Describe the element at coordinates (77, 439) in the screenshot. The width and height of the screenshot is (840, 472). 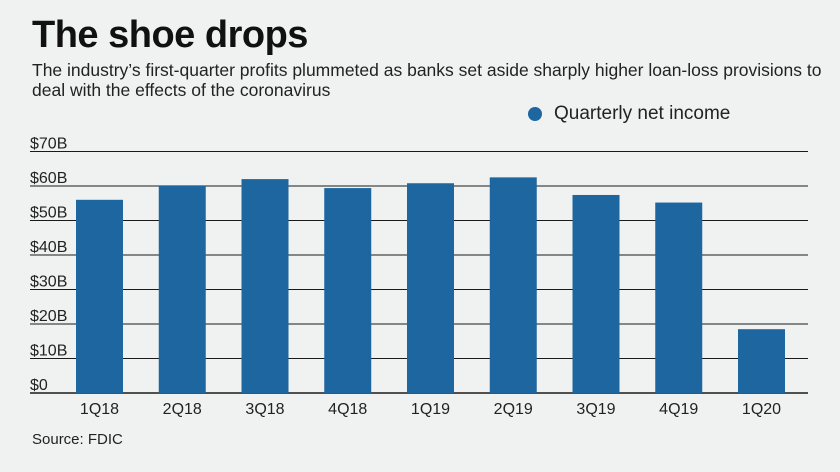
I see `source-note: Source: FDIC` at that location.